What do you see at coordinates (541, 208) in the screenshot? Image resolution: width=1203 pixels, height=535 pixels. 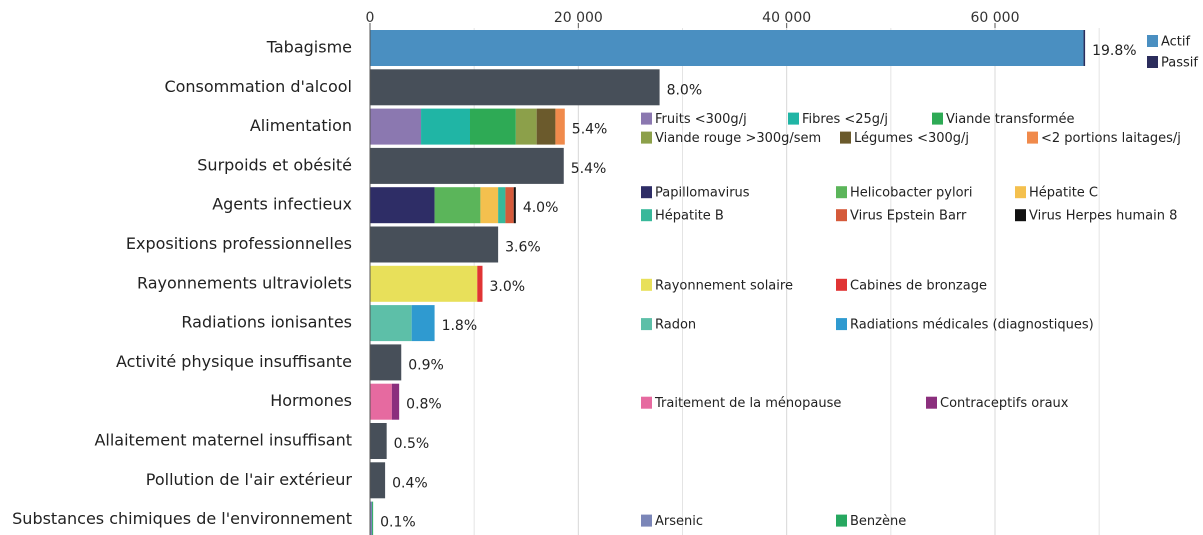 I see `value-label: 4.0%` at bounding box center [541, 208].